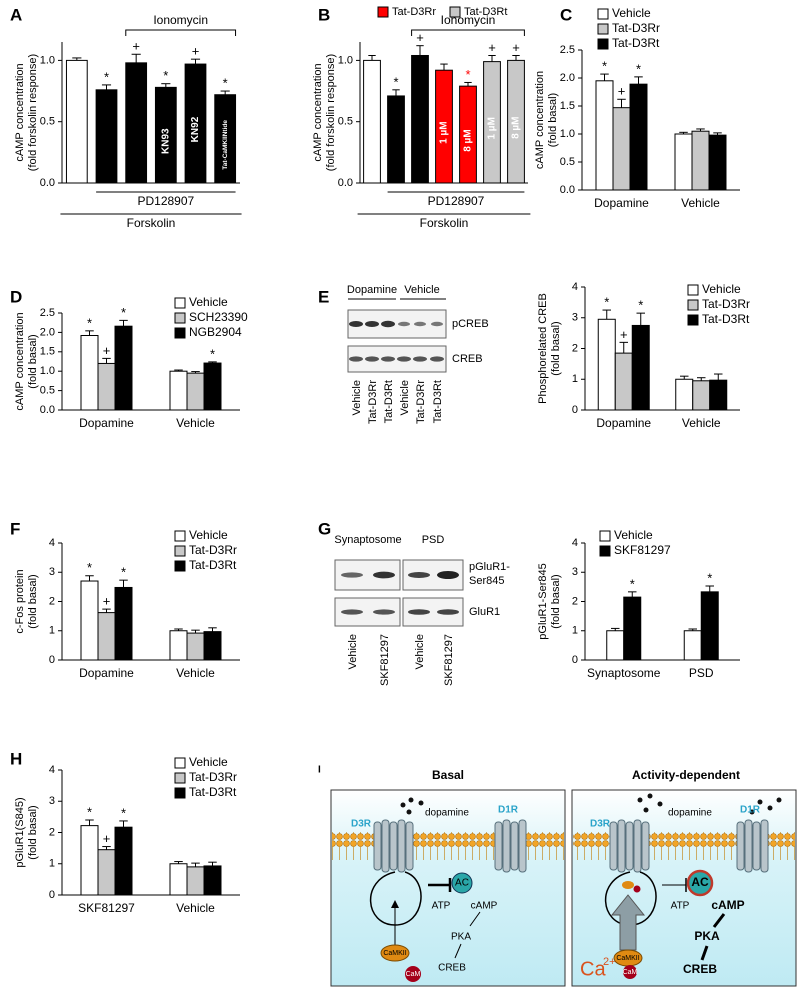  What do you see at coordinates (15, 528) in the screenshot?
I see `panel-label: F` at bounding box center [15, 528].